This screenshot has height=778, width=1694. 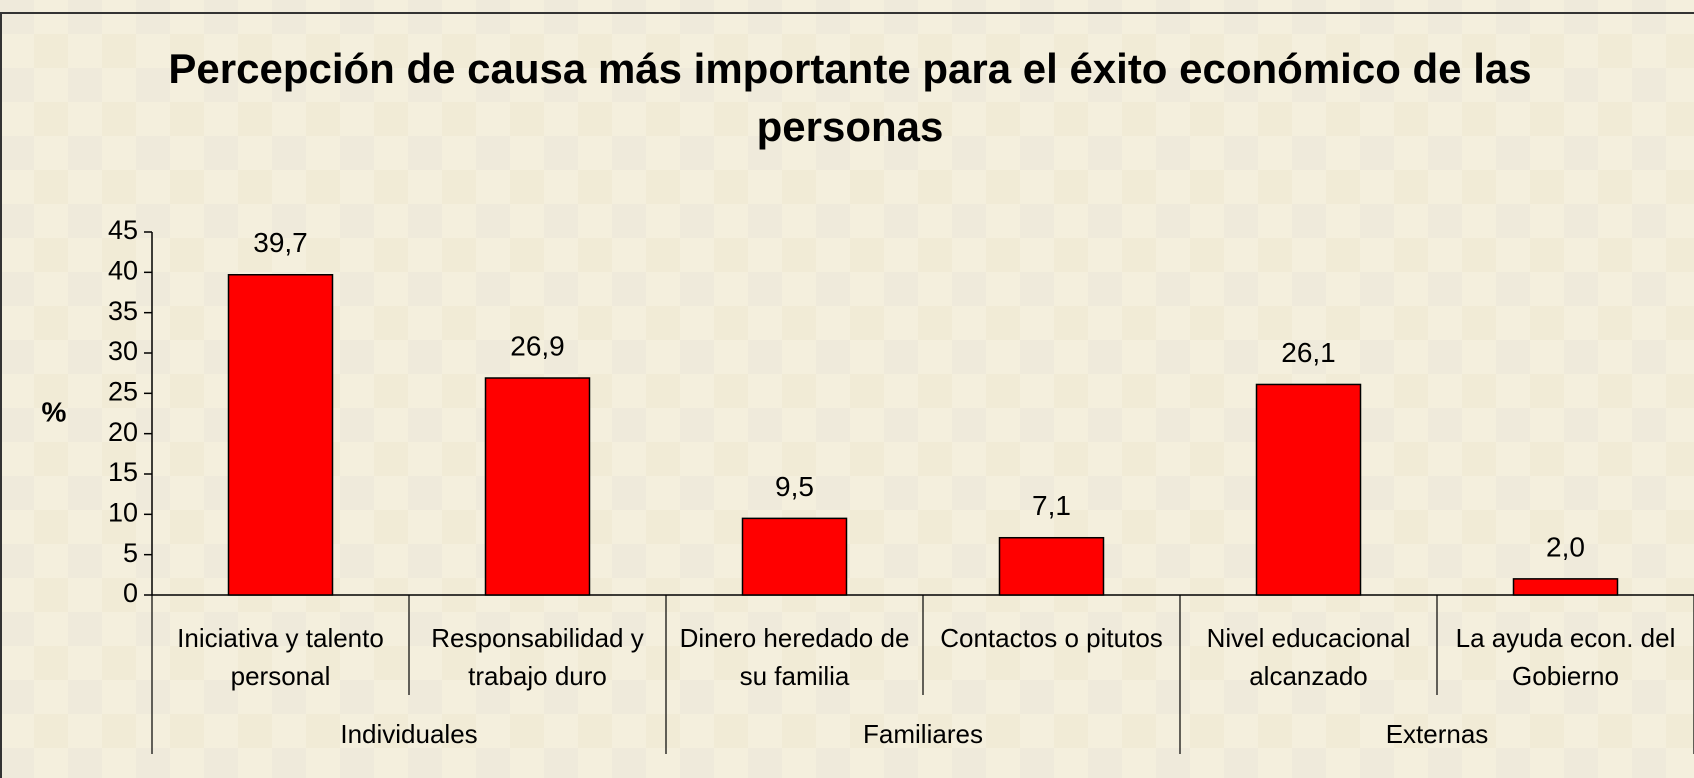 I want to click on y-tick-label: 30, so click(x=123, y=351).